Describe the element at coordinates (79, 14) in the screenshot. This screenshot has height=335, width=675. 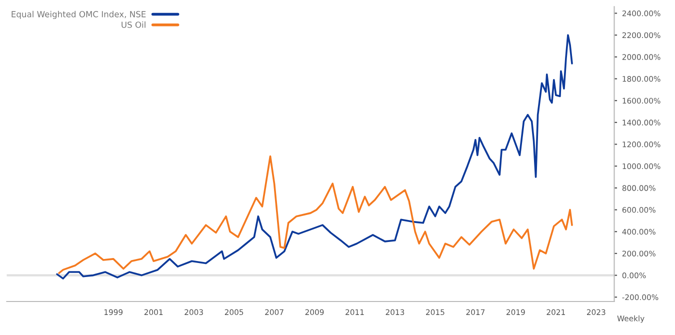
I see `legend-label: Equal Weighted OMC Index, NSE` at that location.